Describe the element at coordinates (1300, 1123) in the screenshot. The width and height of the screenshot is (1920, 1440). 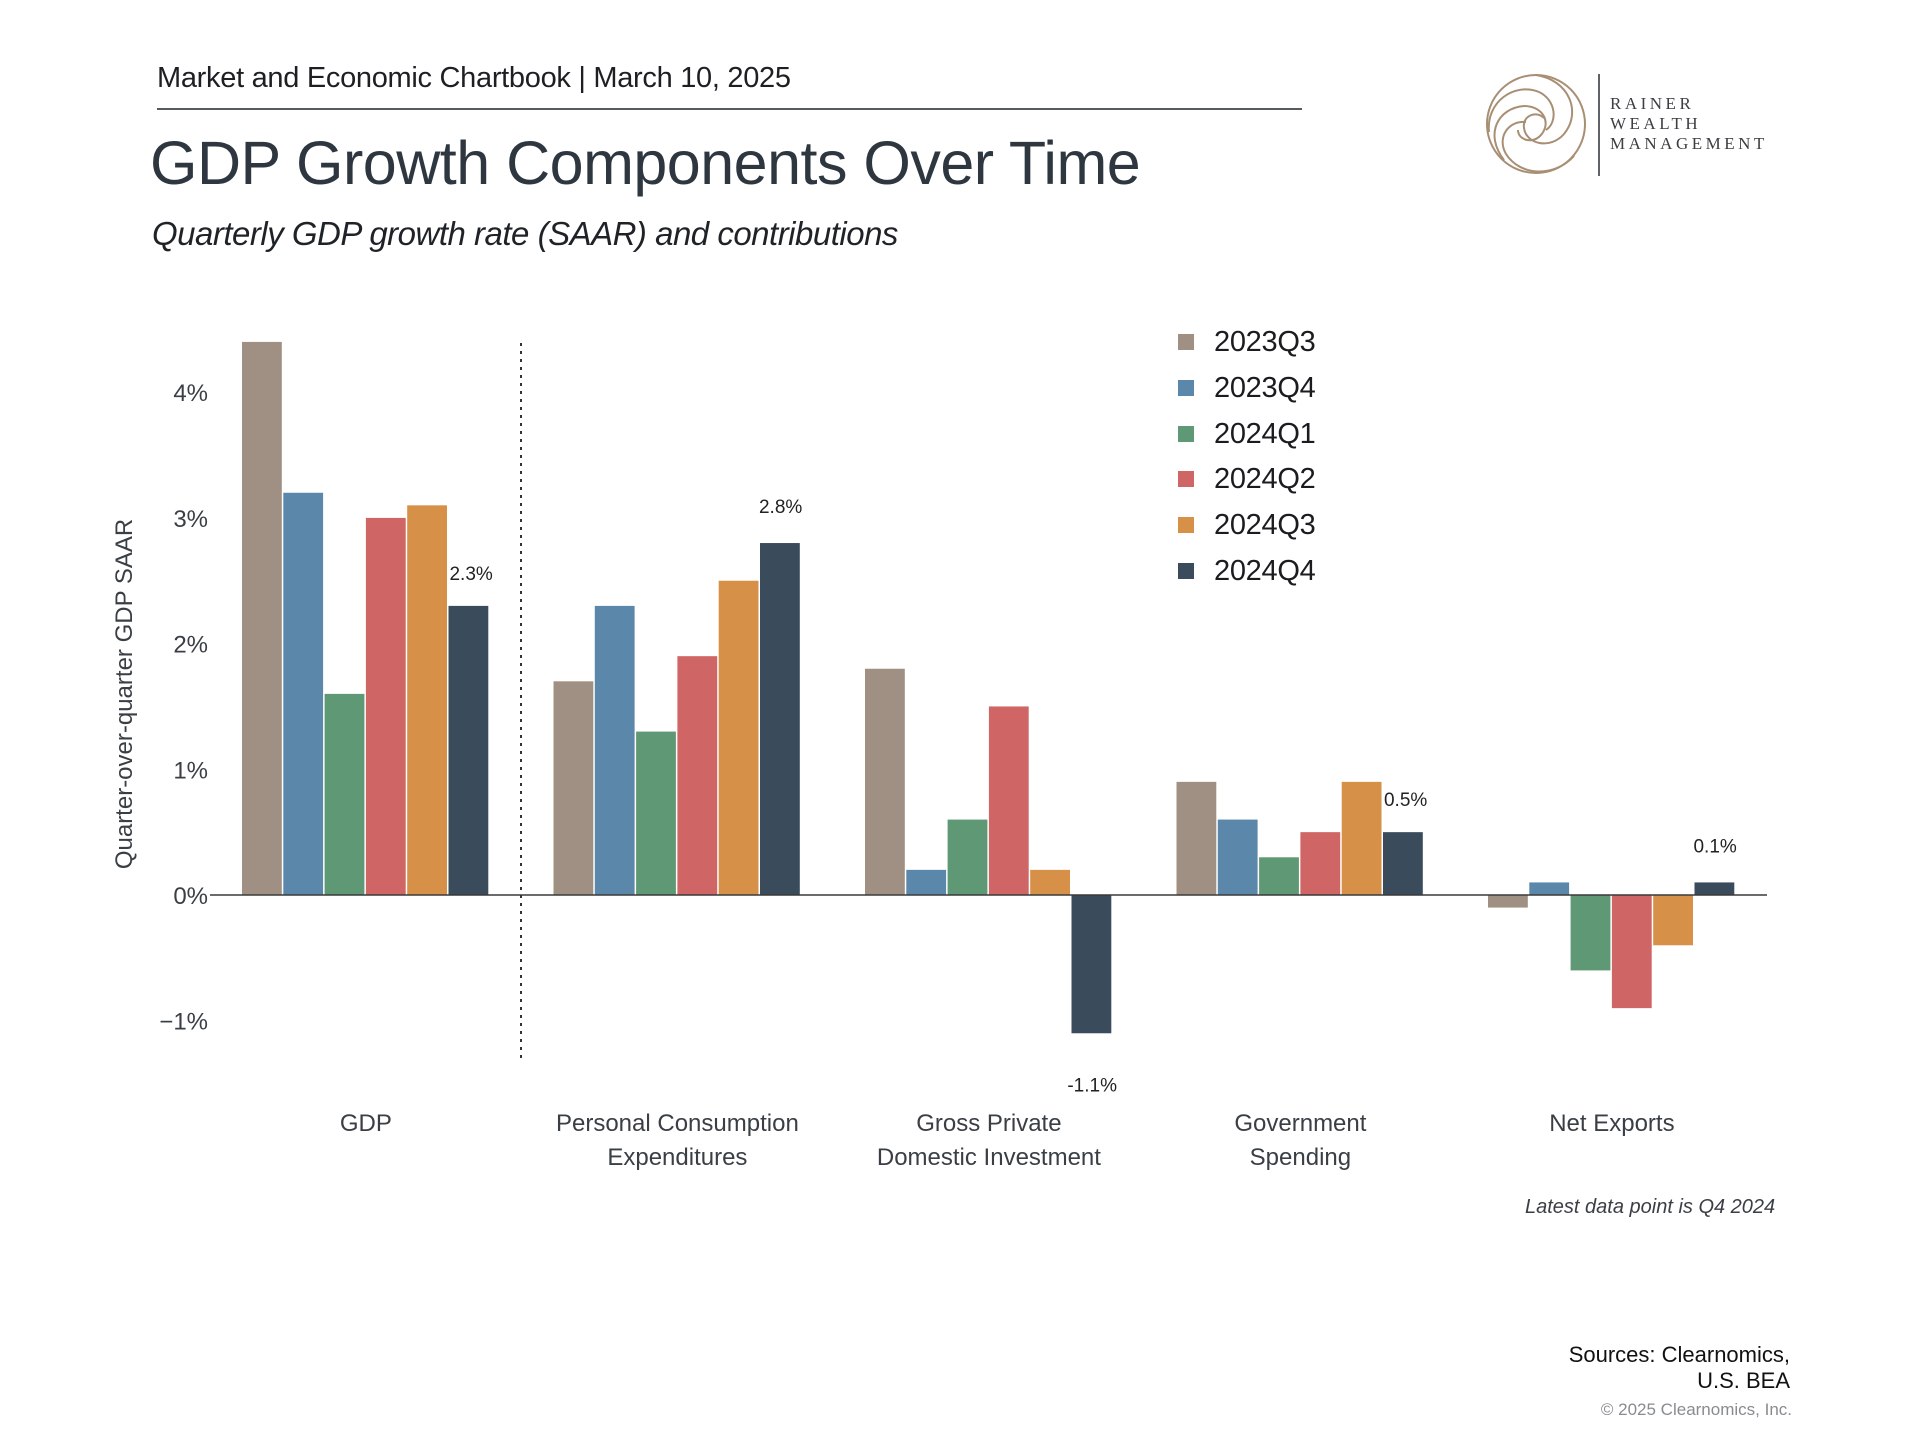
I see `x-category-label: Government` at that location.